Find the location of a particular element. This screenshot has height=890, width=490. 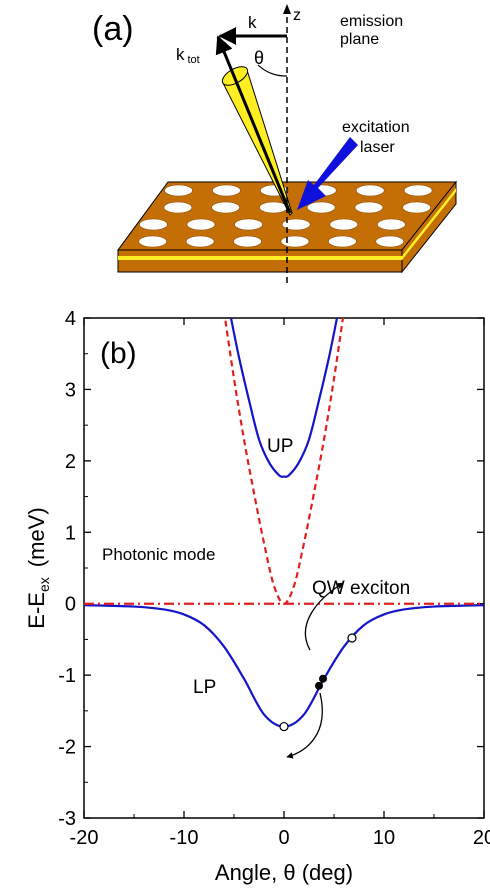

data-points is located at coordinates (318, 682).